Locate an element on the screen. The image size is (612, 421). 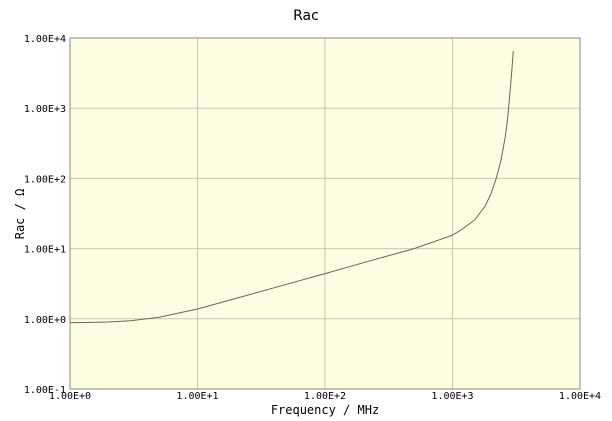
y-tick-label: 1.00E-1 is located at coordinates (45, 390).